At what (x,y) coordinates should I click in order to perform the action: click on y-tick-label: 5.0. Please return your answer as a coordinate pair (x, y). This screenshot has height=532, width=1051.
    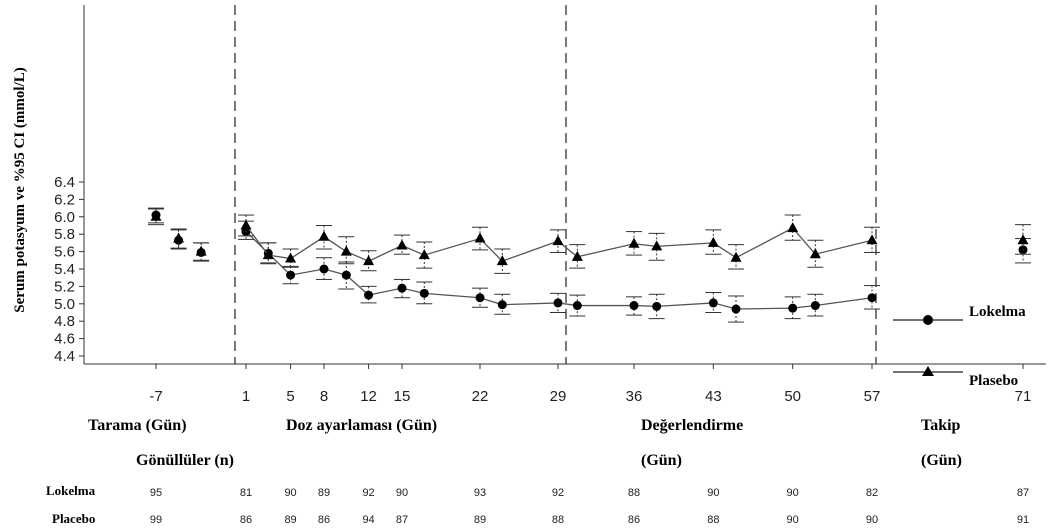
    Looking at the image, I should click on (64, 304).